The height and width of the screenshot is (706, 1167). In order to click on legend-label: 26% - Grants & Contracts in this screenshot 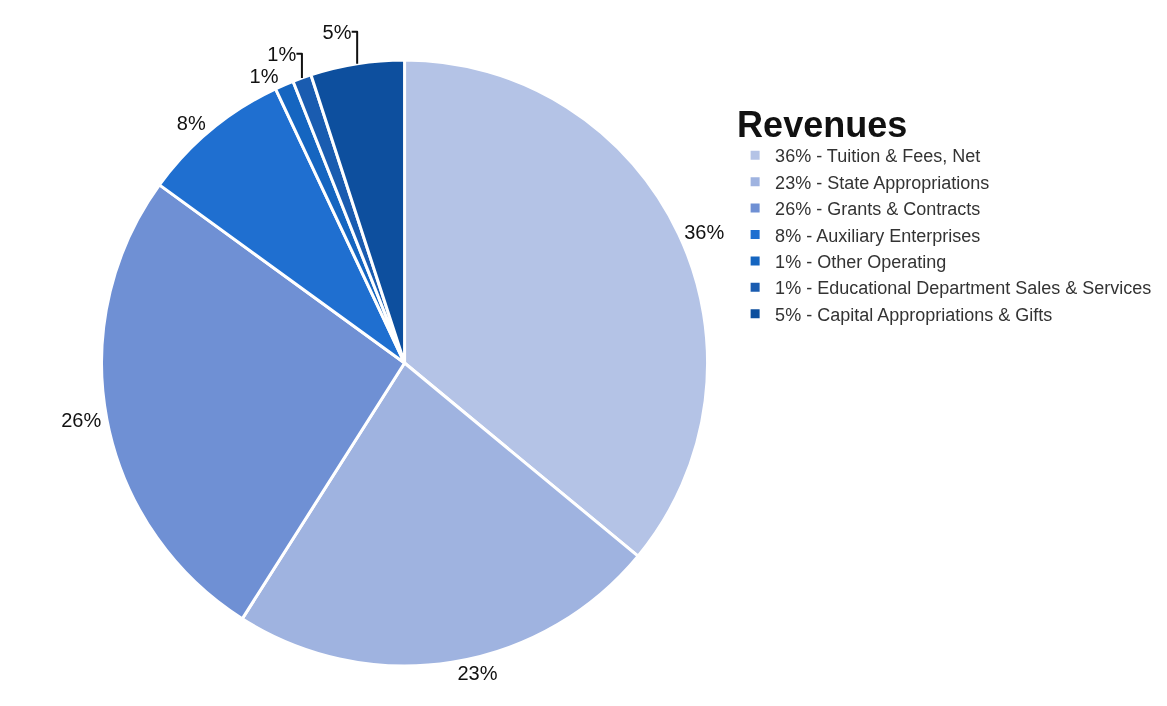, I will do `click(878, 209)`.